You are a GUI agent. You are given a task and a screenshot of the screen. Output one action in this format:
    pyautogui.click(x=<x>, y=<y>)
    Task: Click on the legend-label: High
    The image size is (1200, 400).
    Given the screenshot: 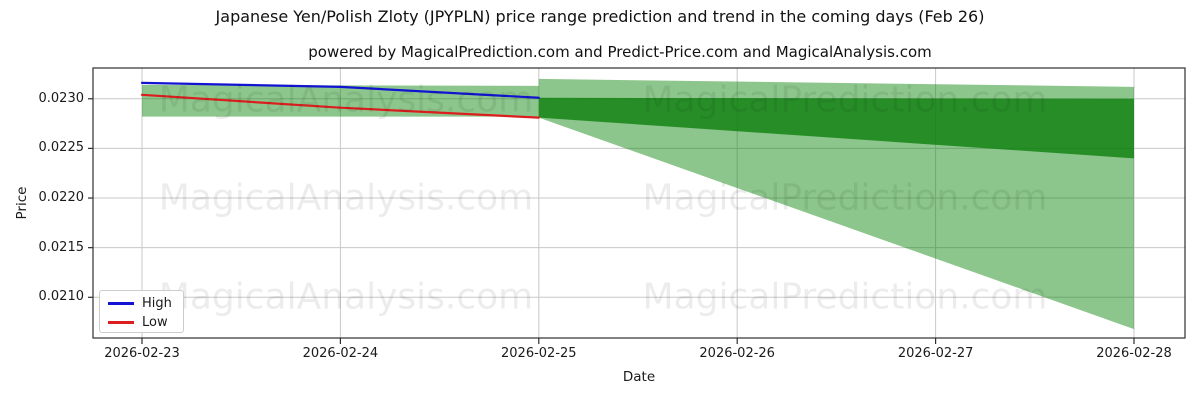 What is the action you would take?
    pyautogui.click(x=157, y=303)
    